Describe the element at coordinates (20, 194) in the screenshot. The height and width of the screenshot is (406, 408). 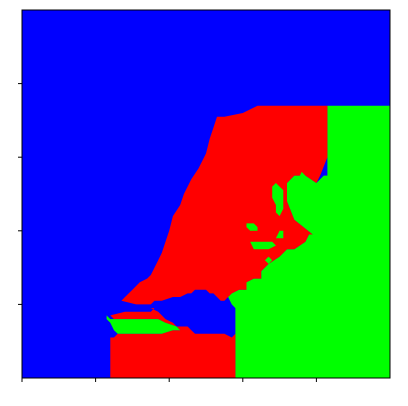
I see `y-axis` at that location.